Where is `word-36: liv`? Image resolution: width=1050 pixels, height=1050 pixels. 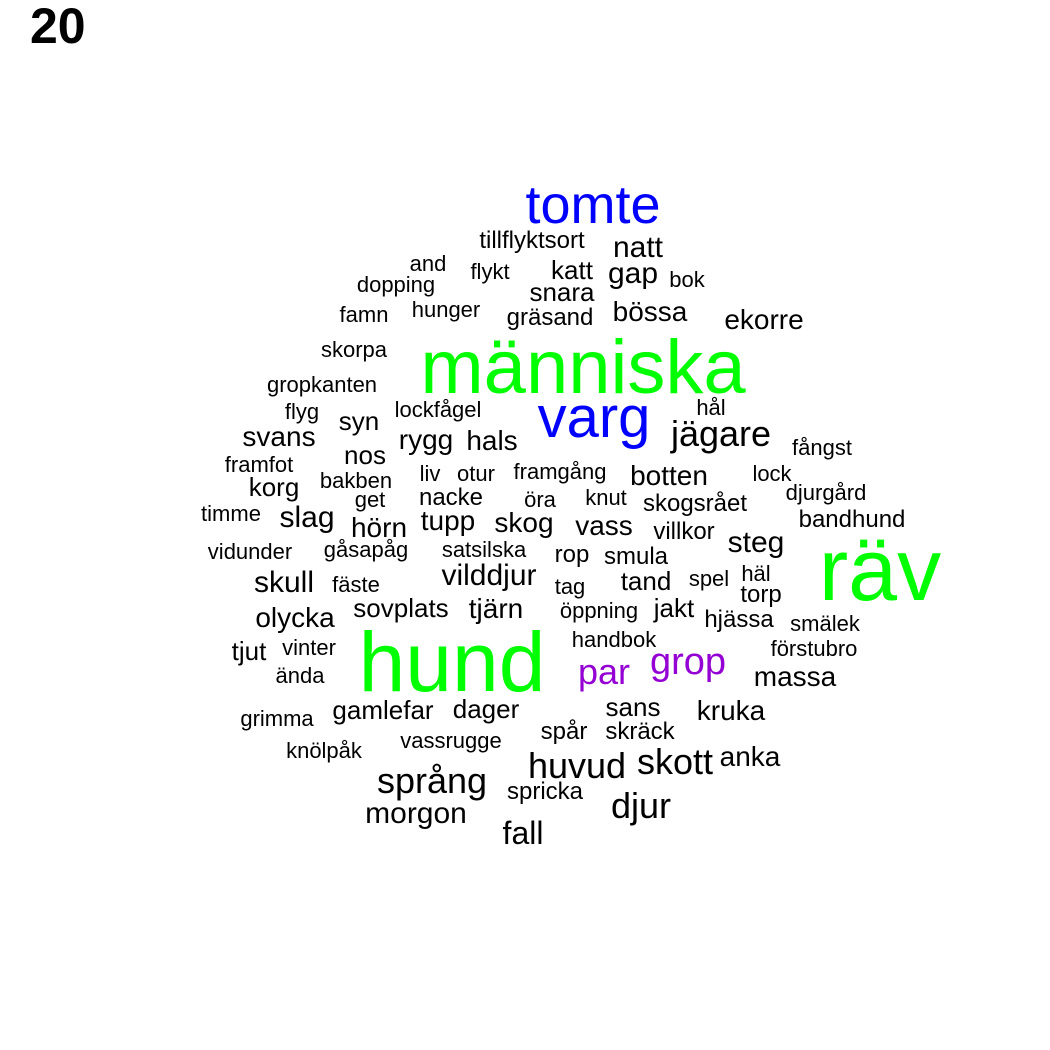
word-36: liv is located at coordinates (430, 473).